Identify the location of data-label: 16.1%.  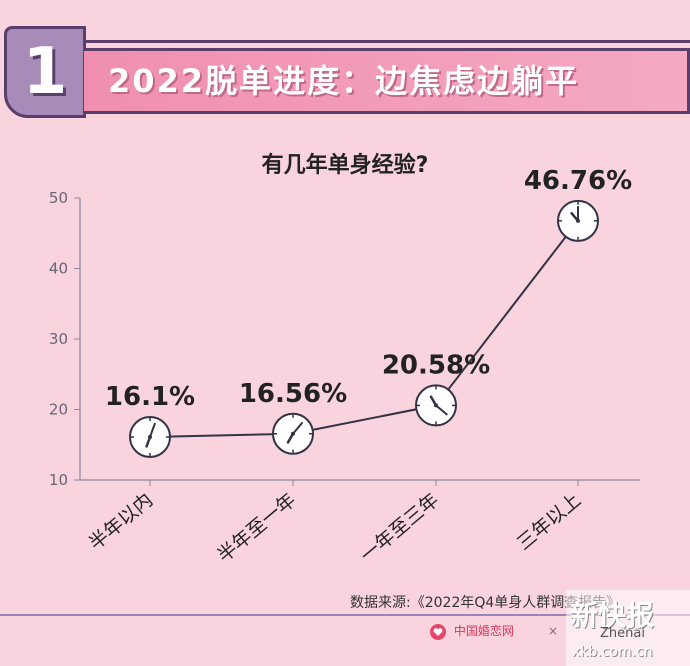
(150, 397).